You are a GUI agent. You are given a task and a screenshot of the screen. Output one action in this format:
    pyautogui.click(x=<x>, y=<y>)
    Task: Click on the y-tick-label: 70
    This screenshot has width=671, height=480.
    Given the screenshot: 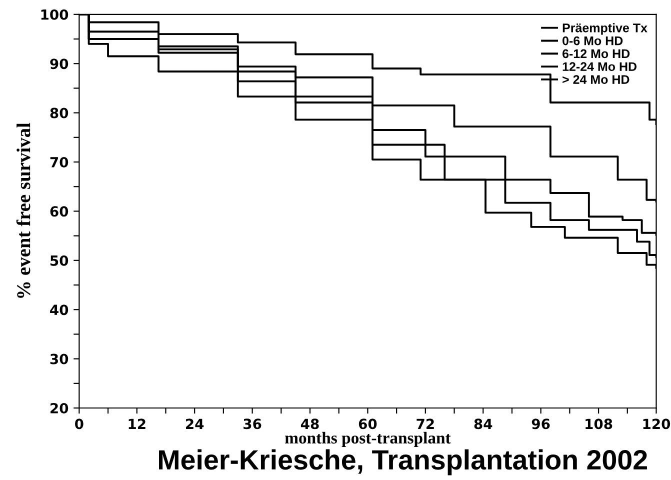 What is the action you would take?
    pyautogui.click(x=59, y=162)
    